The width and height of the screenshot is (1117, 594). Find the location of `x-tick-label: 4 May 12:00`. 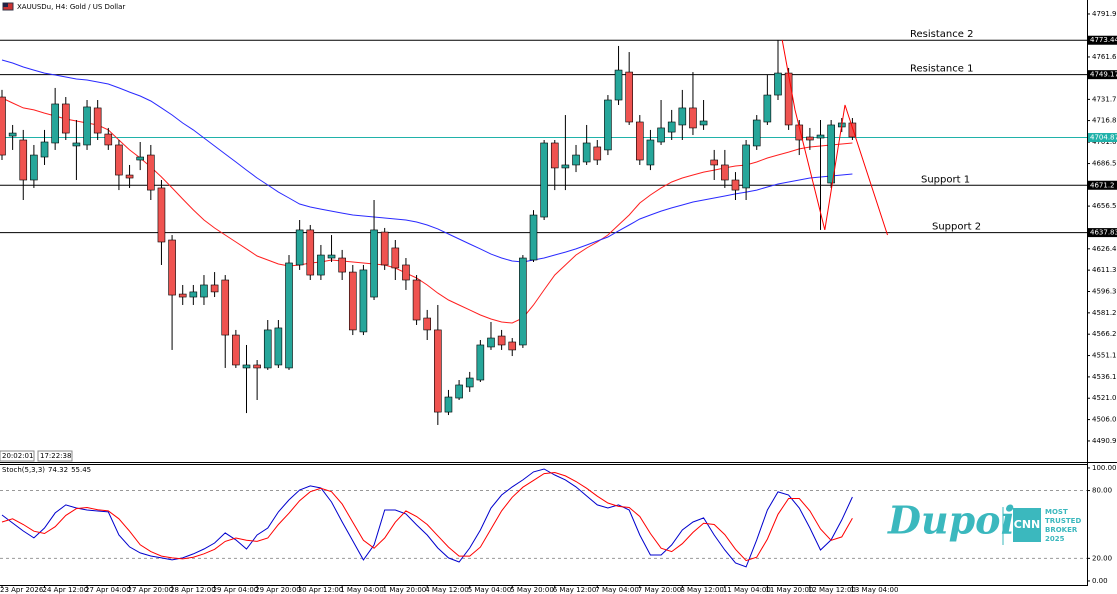

x-tick-label: 4 May 12:00 is located at coordinates (447, 590).